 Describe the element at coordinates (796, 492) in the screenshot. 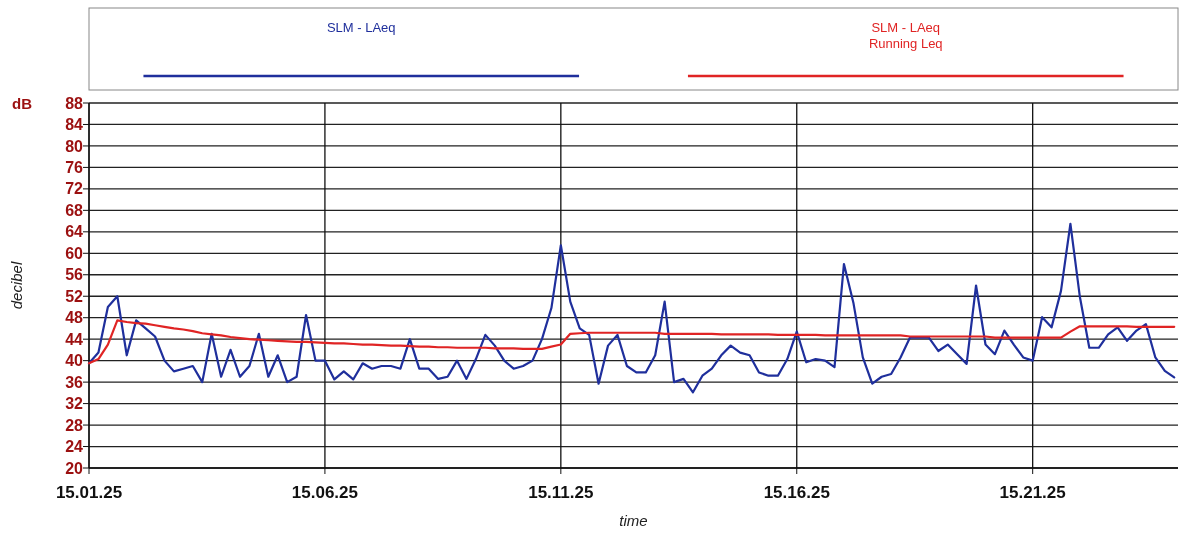

I see `x-tick-label: 15.16.25` at that location.